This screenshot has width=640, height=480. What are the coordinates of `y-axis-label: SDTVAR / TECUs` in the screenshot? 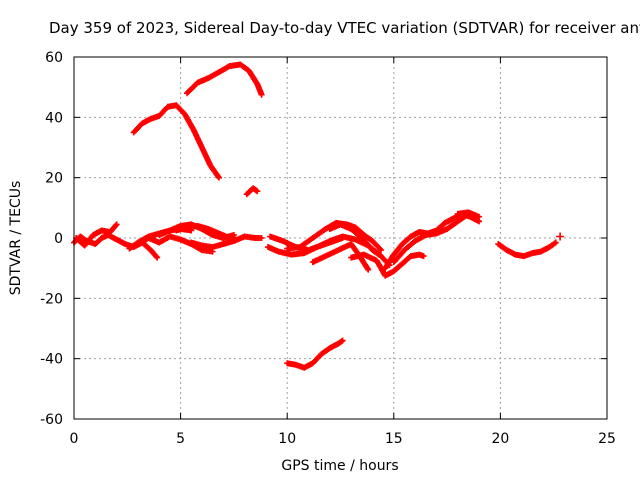 It's located at (16, 238).